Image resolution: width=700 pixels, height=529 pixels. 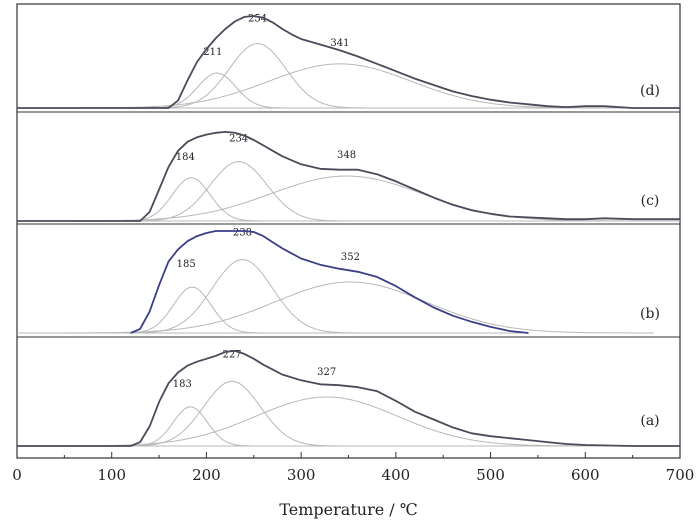 I want to click on peak-temperature-label: 341, so click(x=339, y=43).